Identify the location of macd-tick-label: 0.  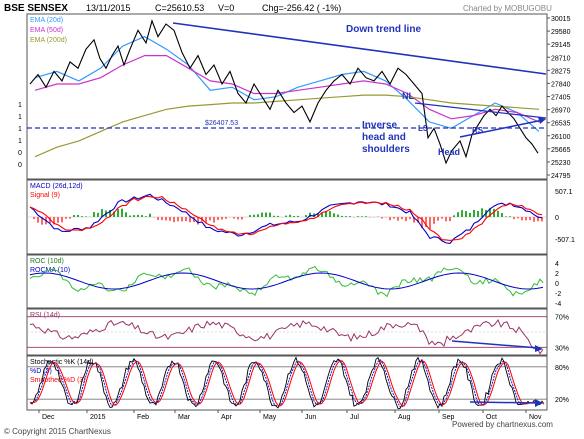
(557, 218).